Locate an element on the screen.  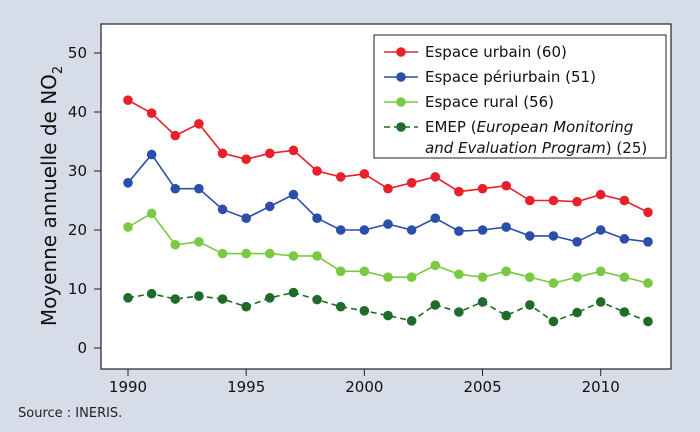
legend-item-1: Espace périurbain (51) is located at coordinates (490, 77).